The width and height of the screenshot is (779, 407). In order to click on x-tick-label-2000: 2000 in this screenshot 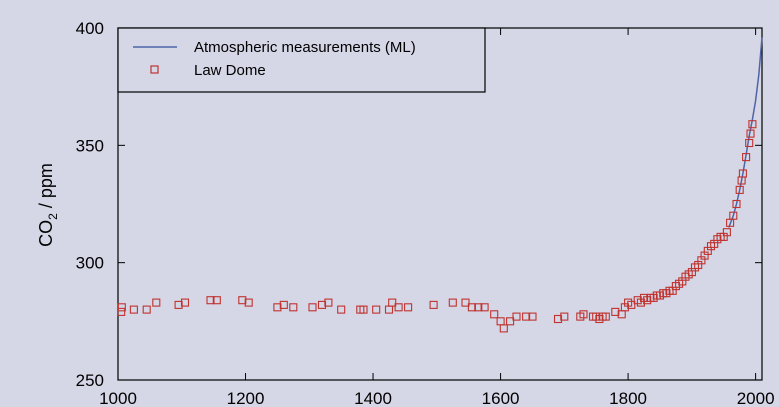, I will do `click(756, 398)`.